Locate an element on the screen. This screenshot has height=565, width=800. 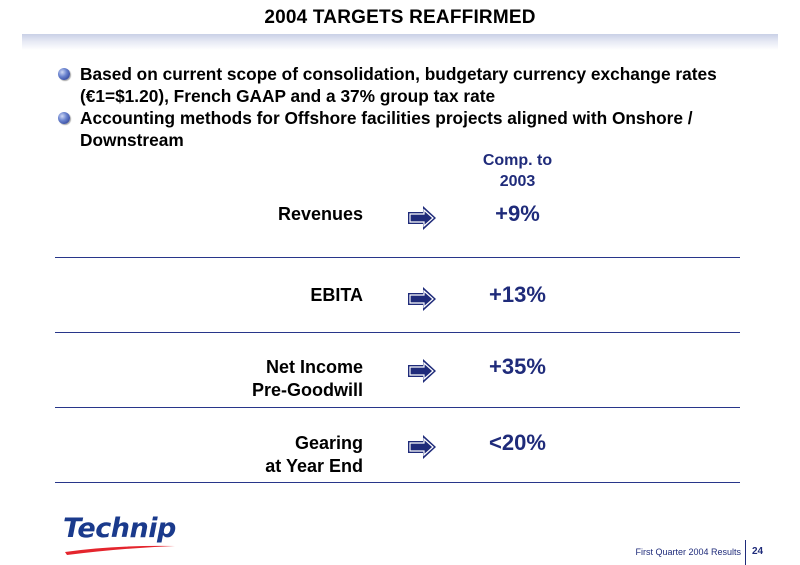
target-value: +9% is located at coordinates (517, 213).